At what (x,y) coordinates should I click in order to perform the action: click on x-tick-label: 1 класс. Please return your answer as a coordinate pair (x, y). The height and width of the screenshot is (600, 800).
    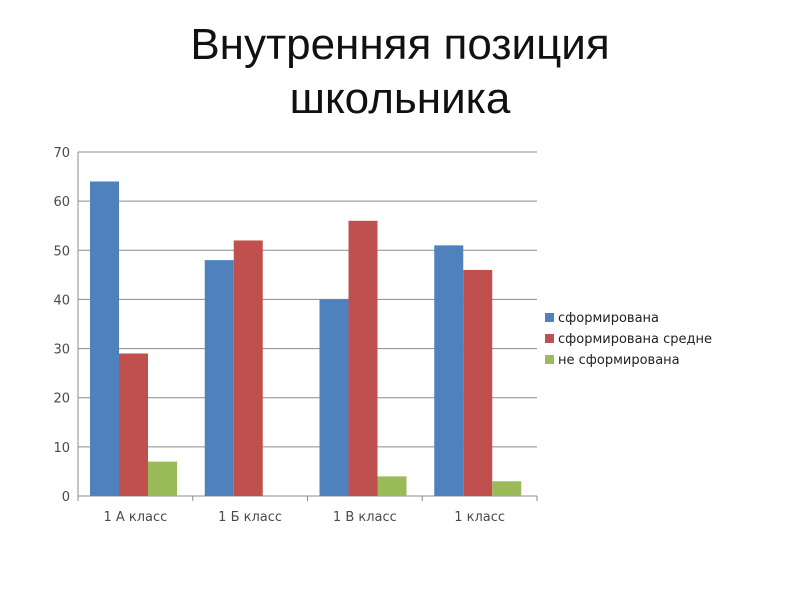
    Looking at the image, I should click on (479, 517).